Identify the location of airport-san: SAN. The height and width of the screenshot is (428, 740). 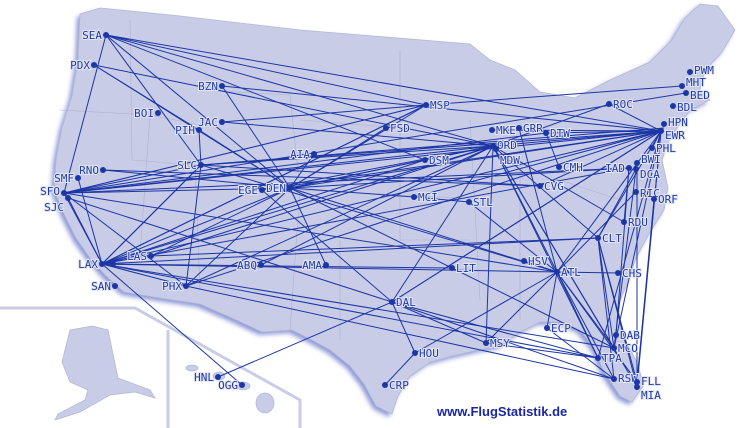
(104, 286).